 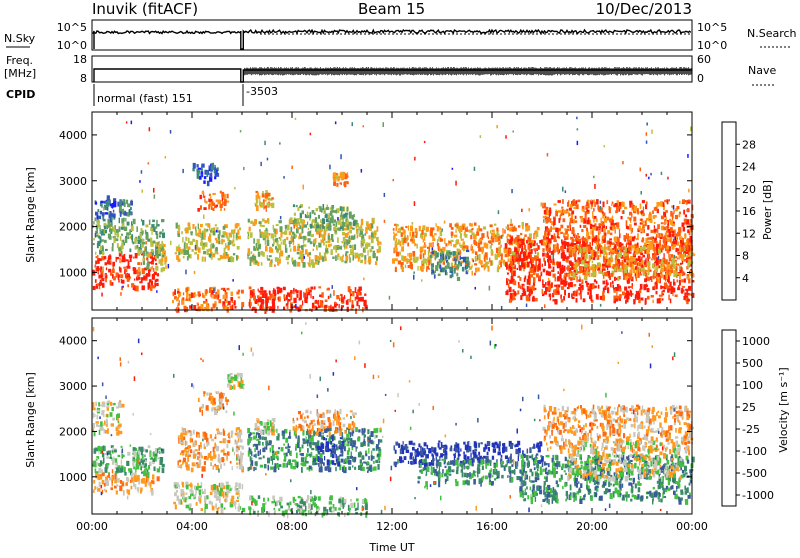 I want to click on date-title: 10/Dec/2013, so click(x=644, y=9).